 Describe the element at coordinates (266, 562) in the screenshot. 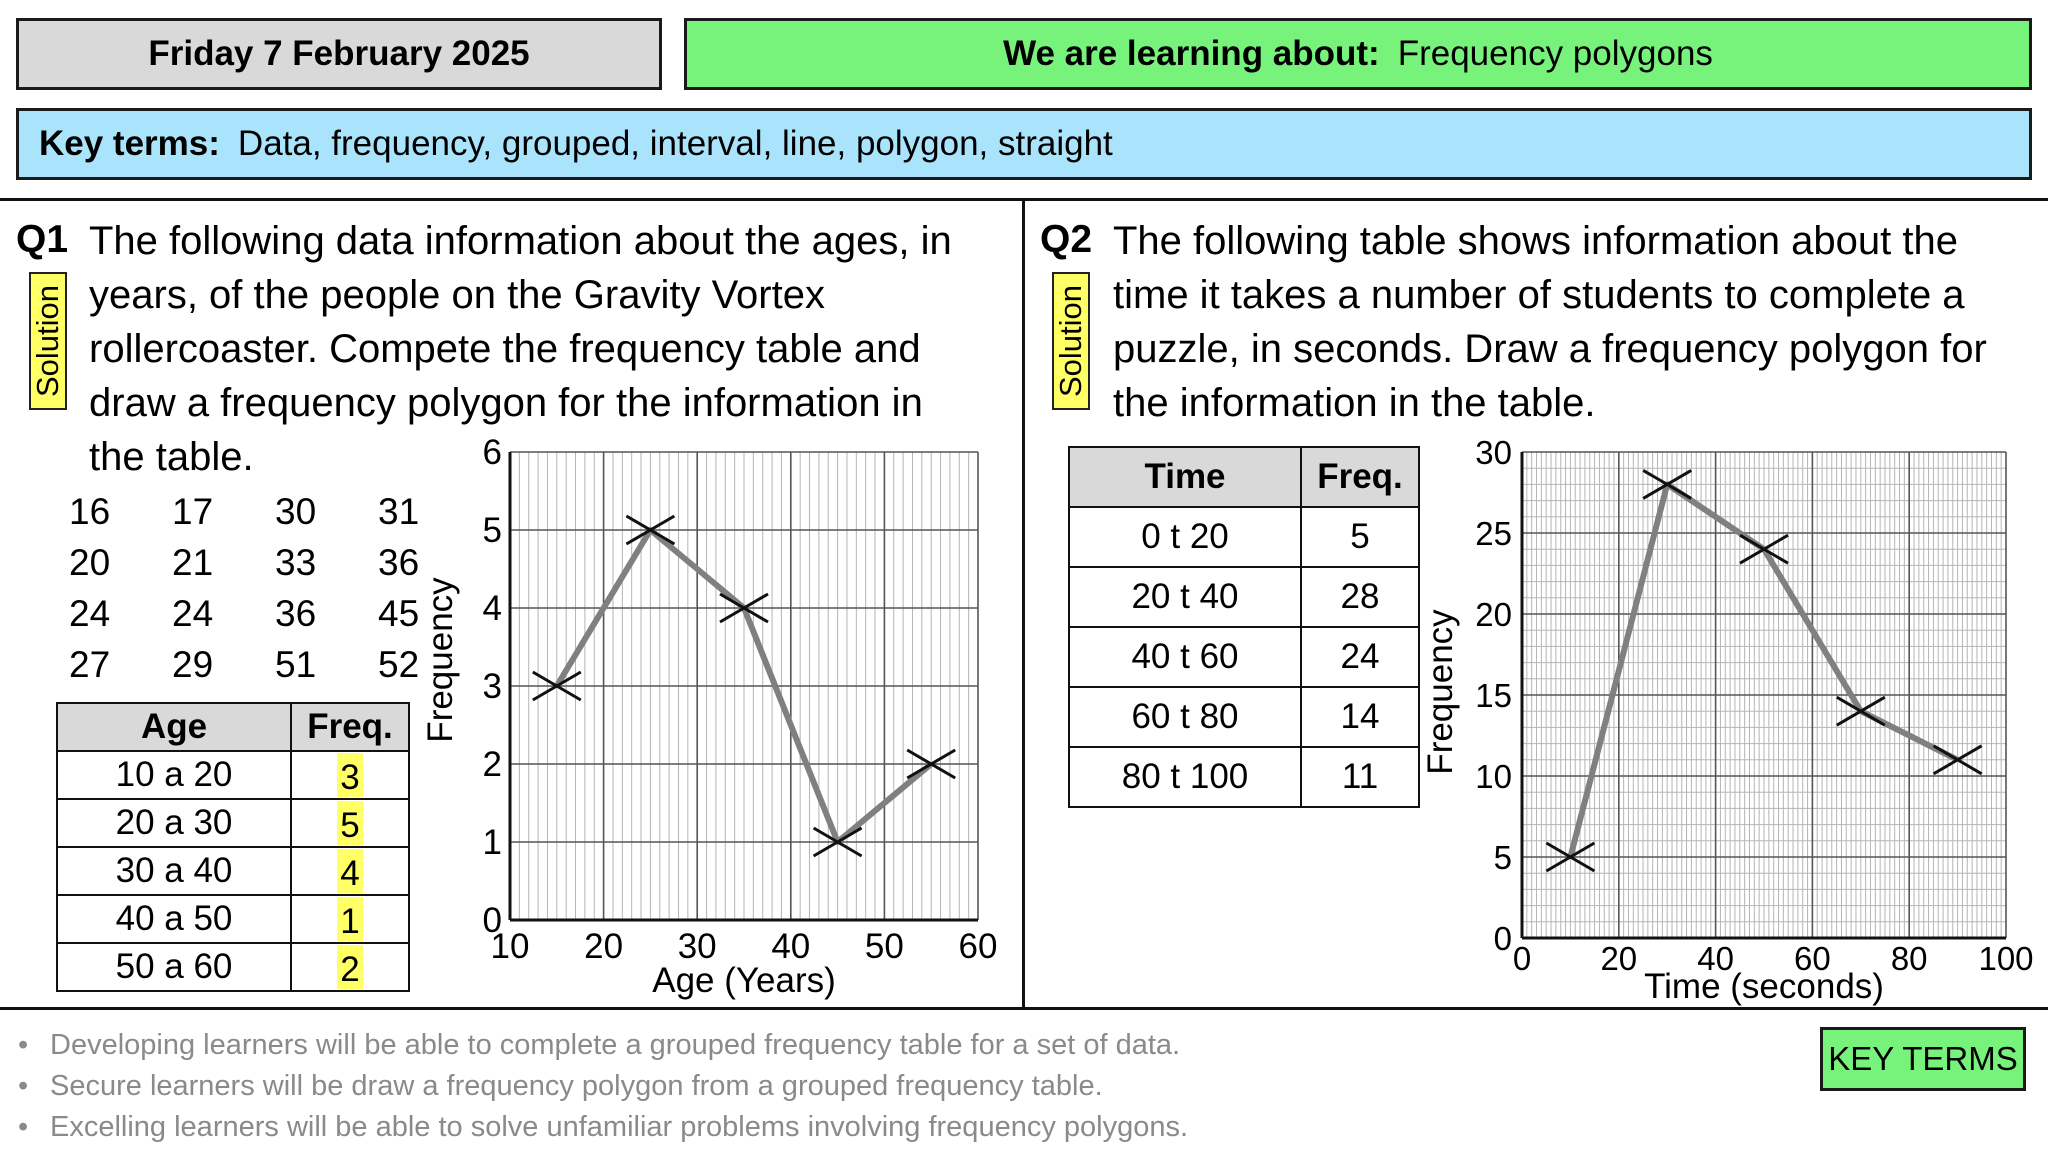

I see `data-row: 20 21 33 36` at that location.